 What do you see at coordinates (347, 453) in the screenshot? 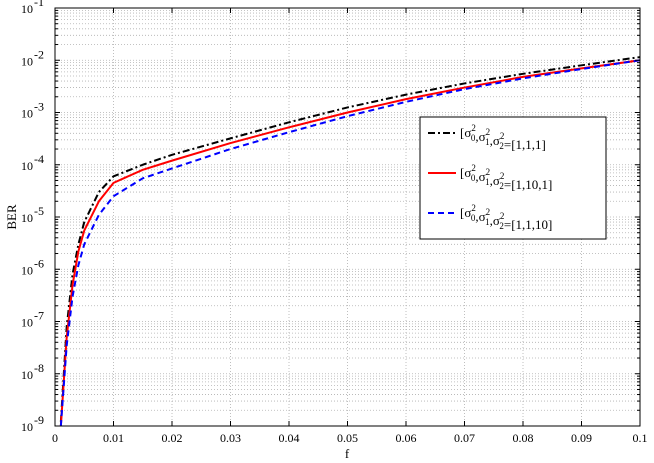
I see `x-axis-label: f` at bounding box center [347, 453].